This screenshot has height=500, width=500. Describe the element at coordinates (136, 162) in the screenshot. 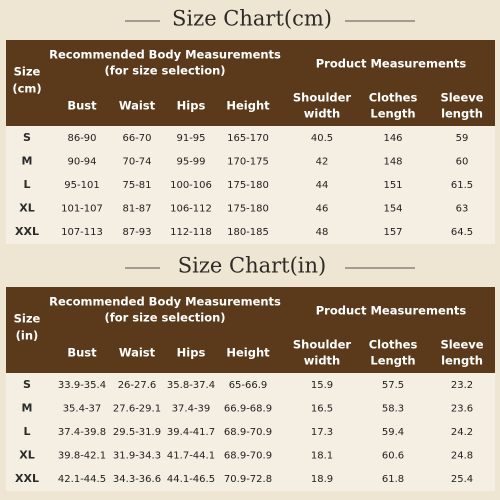

I see `cell: 70-74` at that location.